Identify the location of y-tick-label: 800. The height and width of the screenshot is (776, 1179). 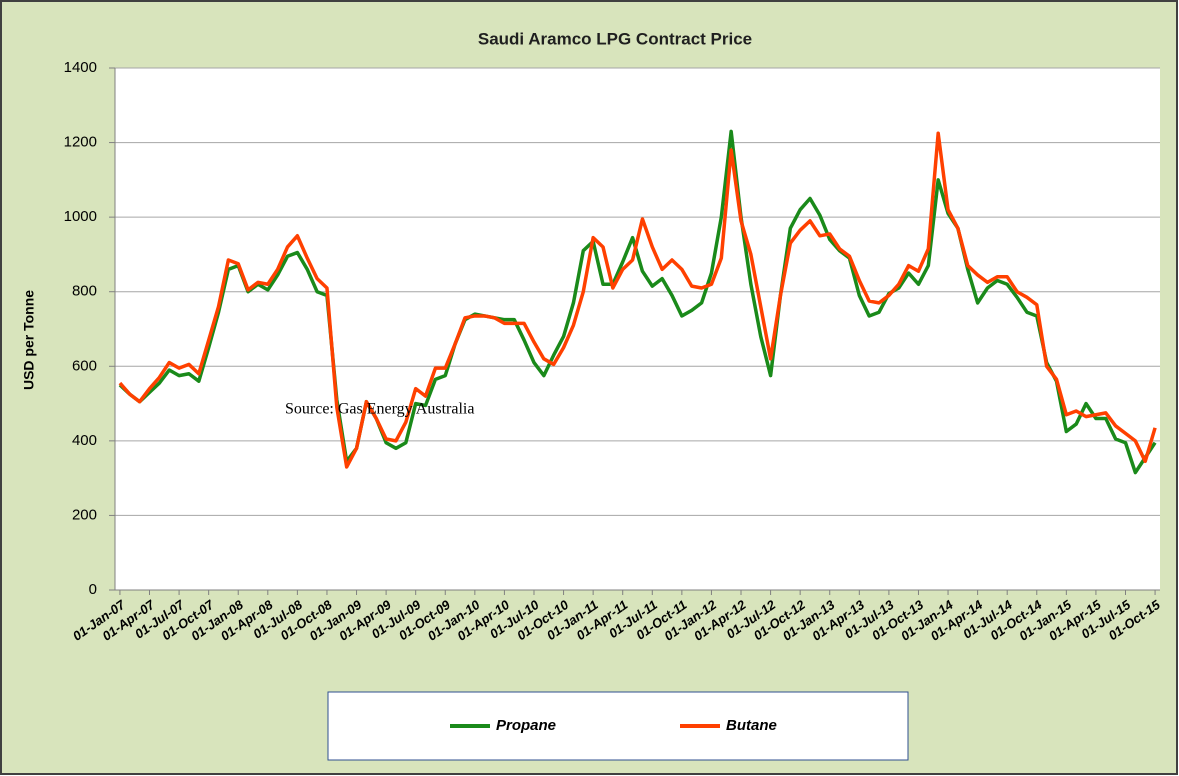
(84, 291).